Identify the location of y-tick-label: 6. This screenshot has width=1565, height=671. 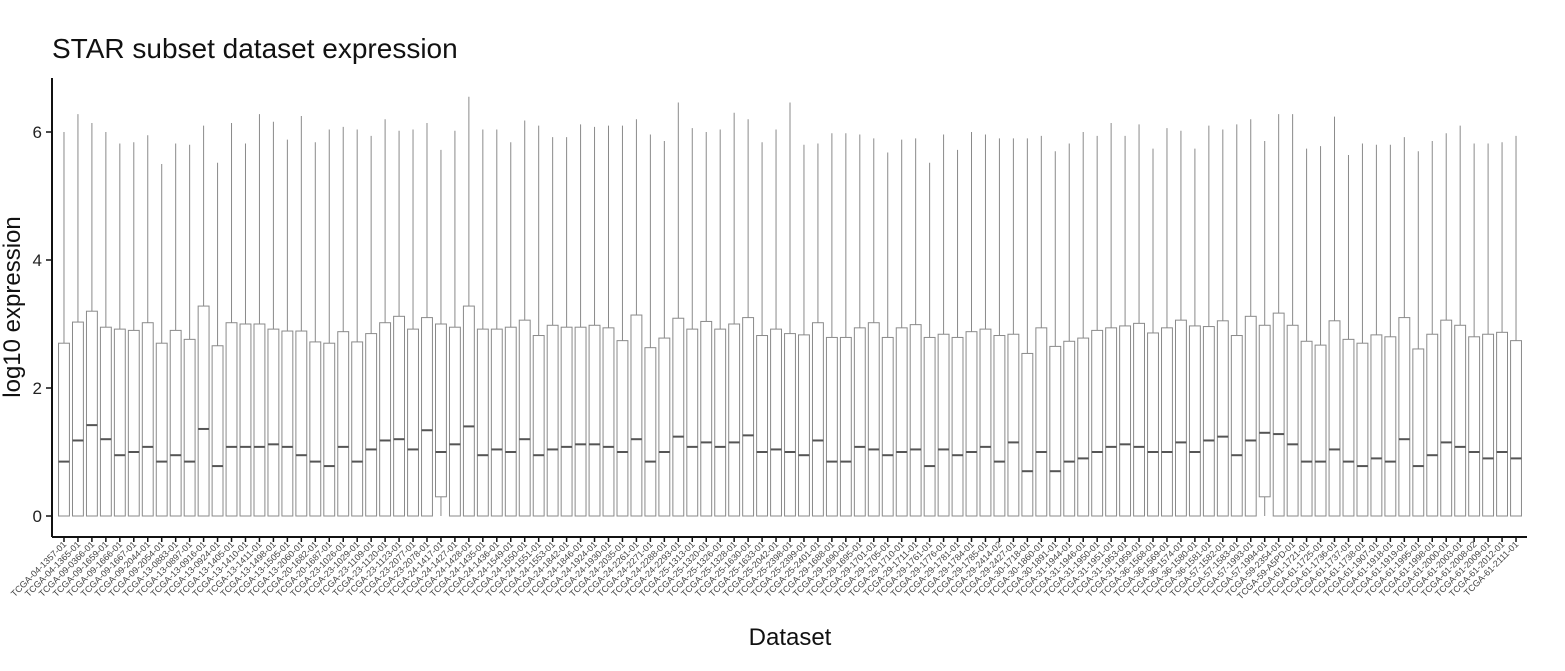
(37, 132).